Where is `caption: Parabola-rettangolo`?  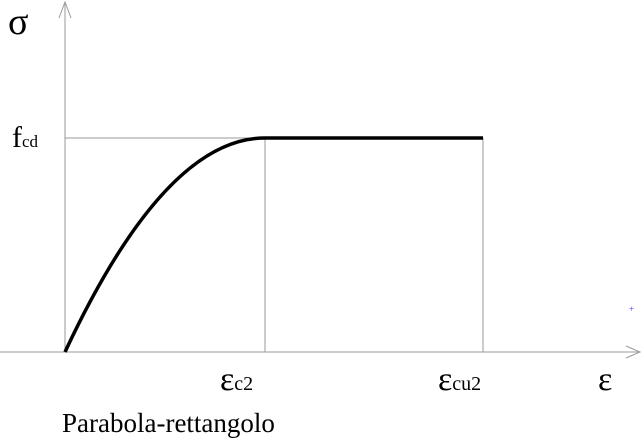
caption: Parabola-rettangolo is located at coordinates (168, 423).